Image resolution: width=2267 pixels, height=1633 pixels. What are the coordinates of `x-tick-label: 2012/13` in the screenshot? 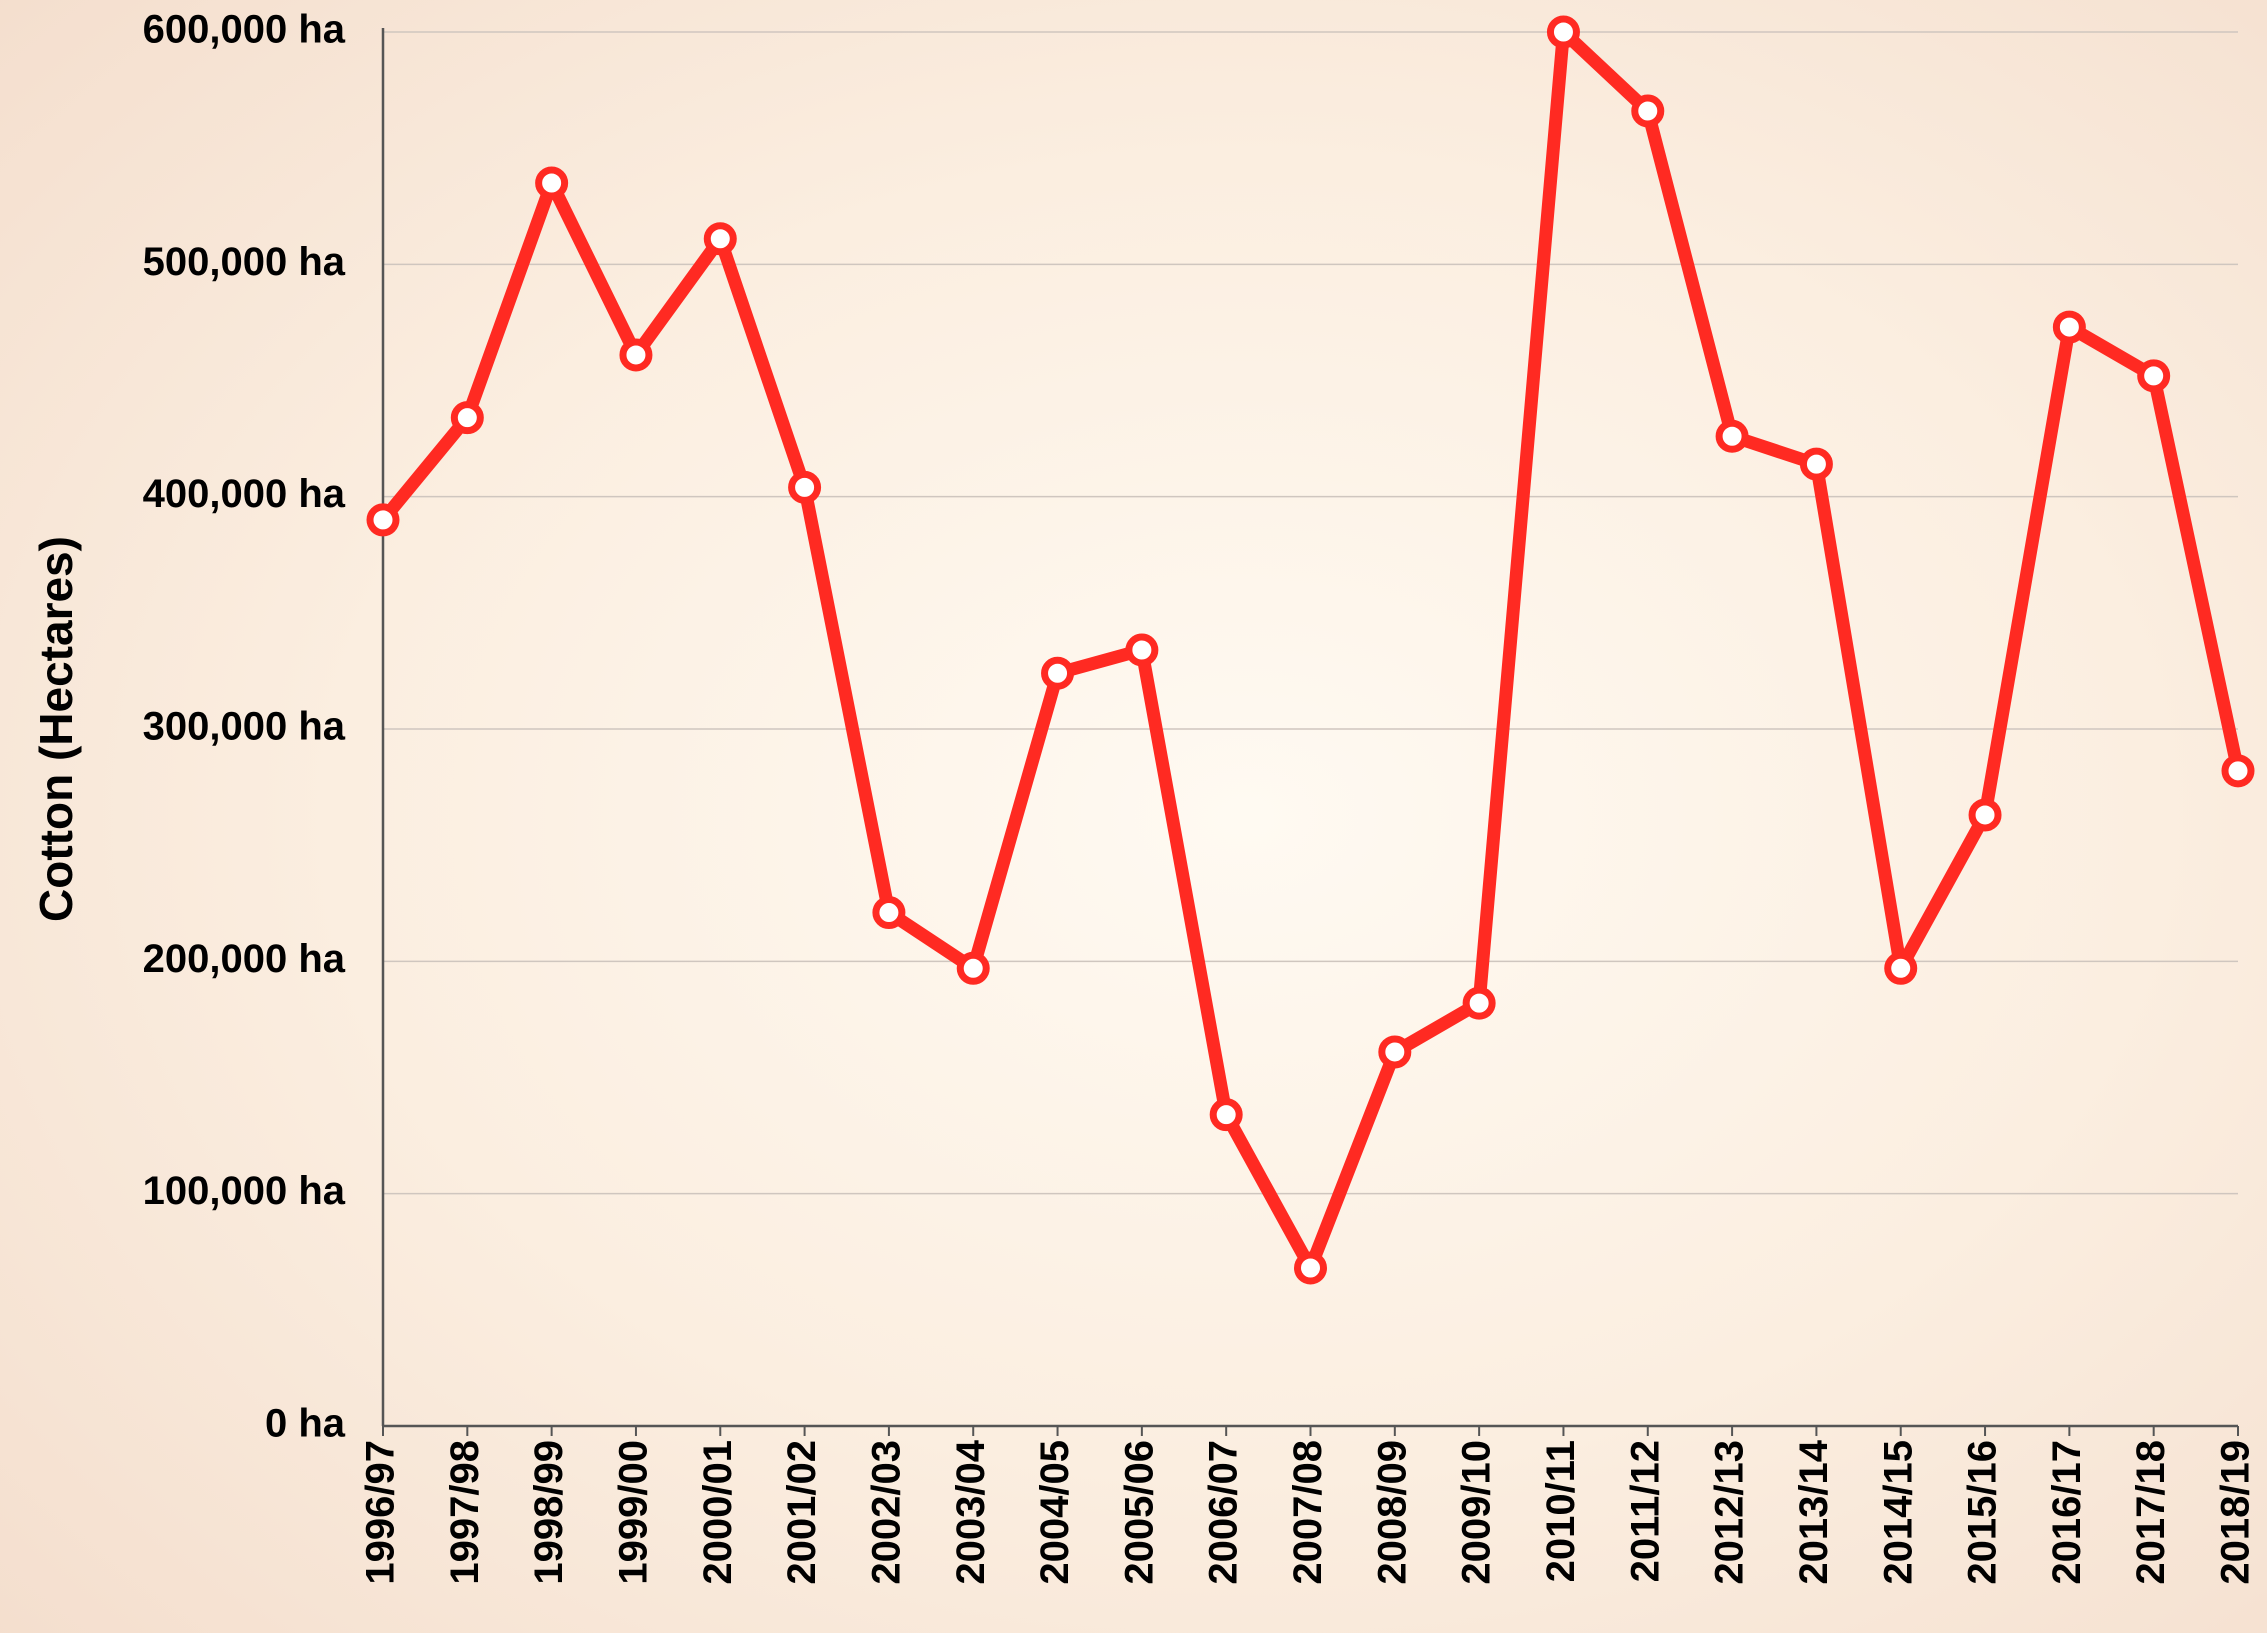 It's located at (1730, 1512).